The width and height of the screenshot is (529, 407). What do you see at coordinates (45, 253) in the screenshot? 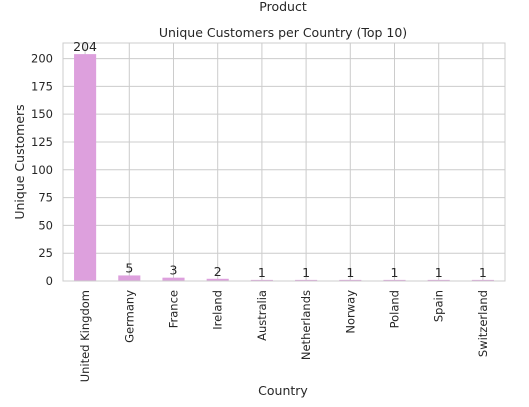
I see `y-tick-label: 25` at bounding box center [45, 253].